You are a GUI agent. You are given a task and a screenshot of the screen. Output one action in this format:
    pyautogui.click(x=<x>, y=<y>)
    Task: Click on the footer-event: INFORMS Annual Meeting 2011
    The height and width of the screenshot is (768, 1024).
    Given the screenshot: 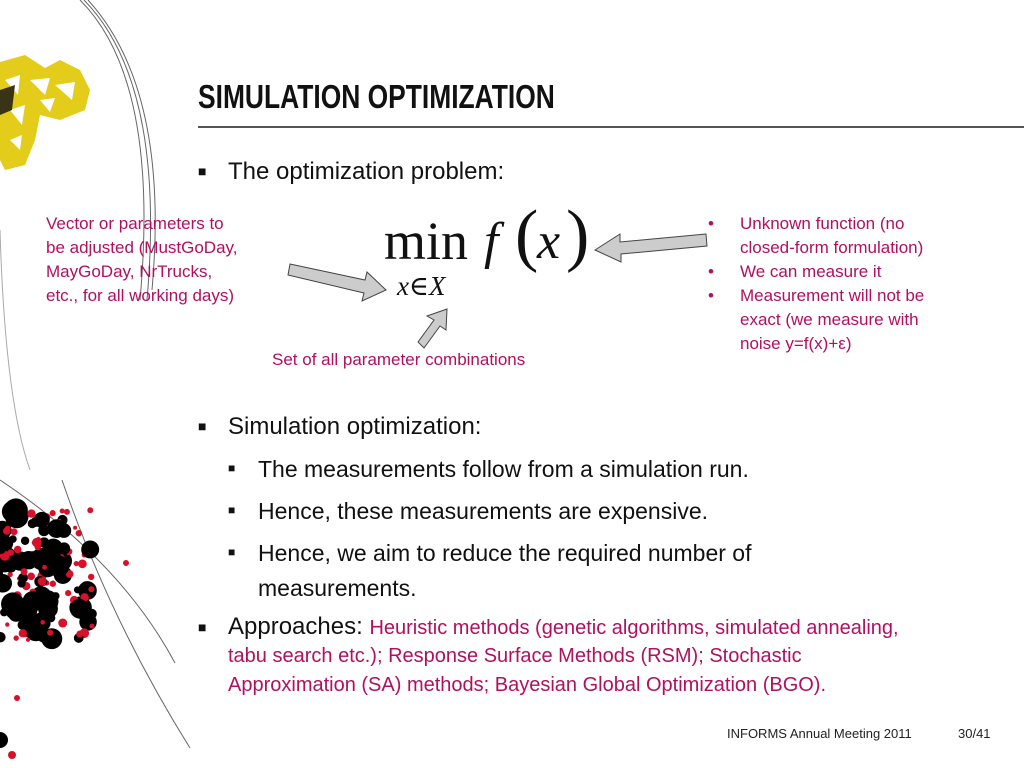 What is the action you would take?
    pyautogui.click(x=819, y=733)
    